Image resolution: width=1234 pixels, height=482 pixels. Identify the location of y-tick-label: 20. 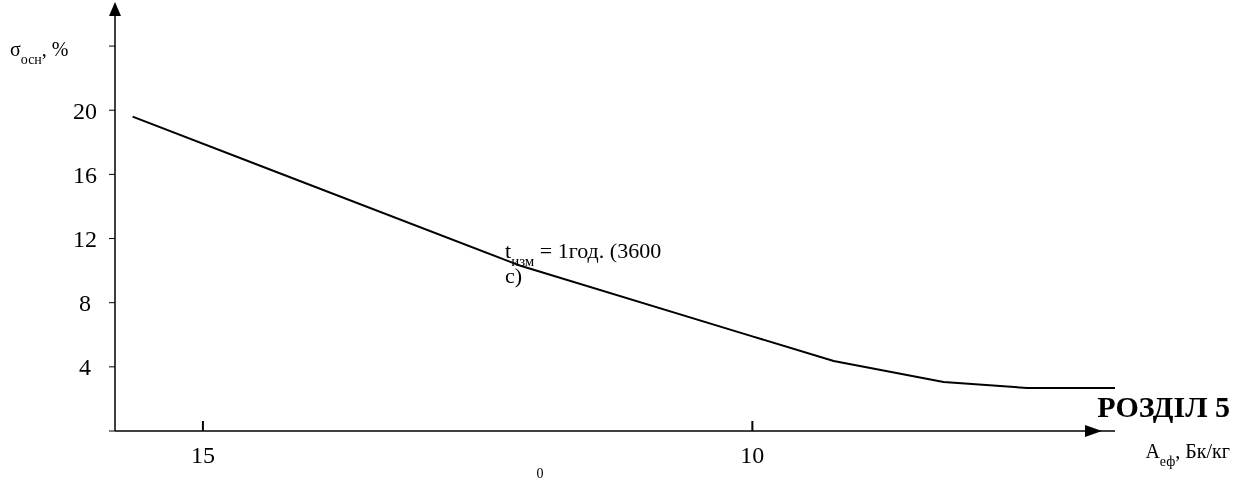
(85, 110).